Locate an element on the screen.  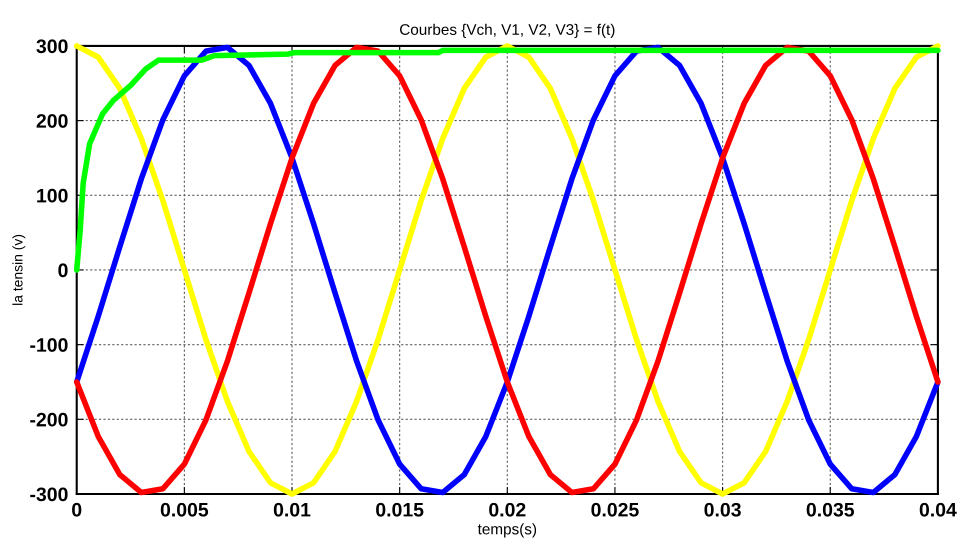
y-tick-label: 300 is located at coordinates (52, 46).